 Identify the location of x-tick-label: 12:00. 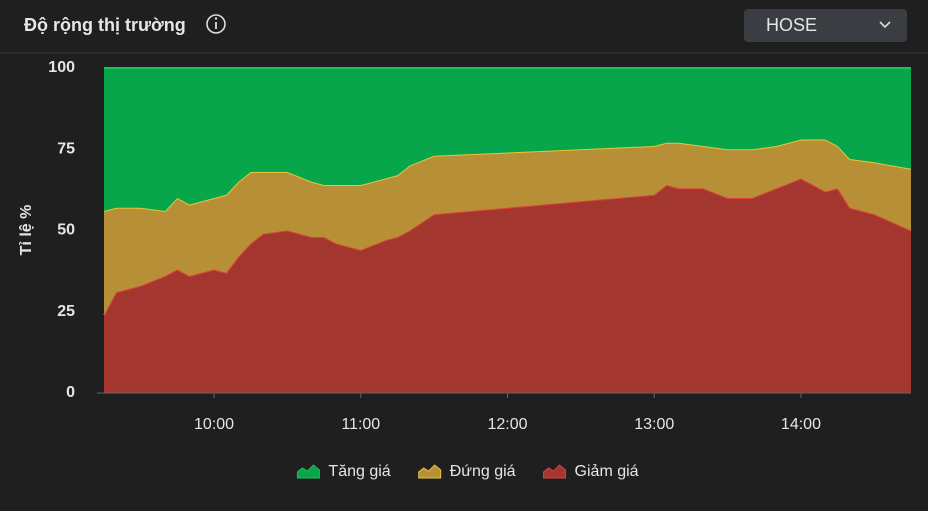
(507, 424).